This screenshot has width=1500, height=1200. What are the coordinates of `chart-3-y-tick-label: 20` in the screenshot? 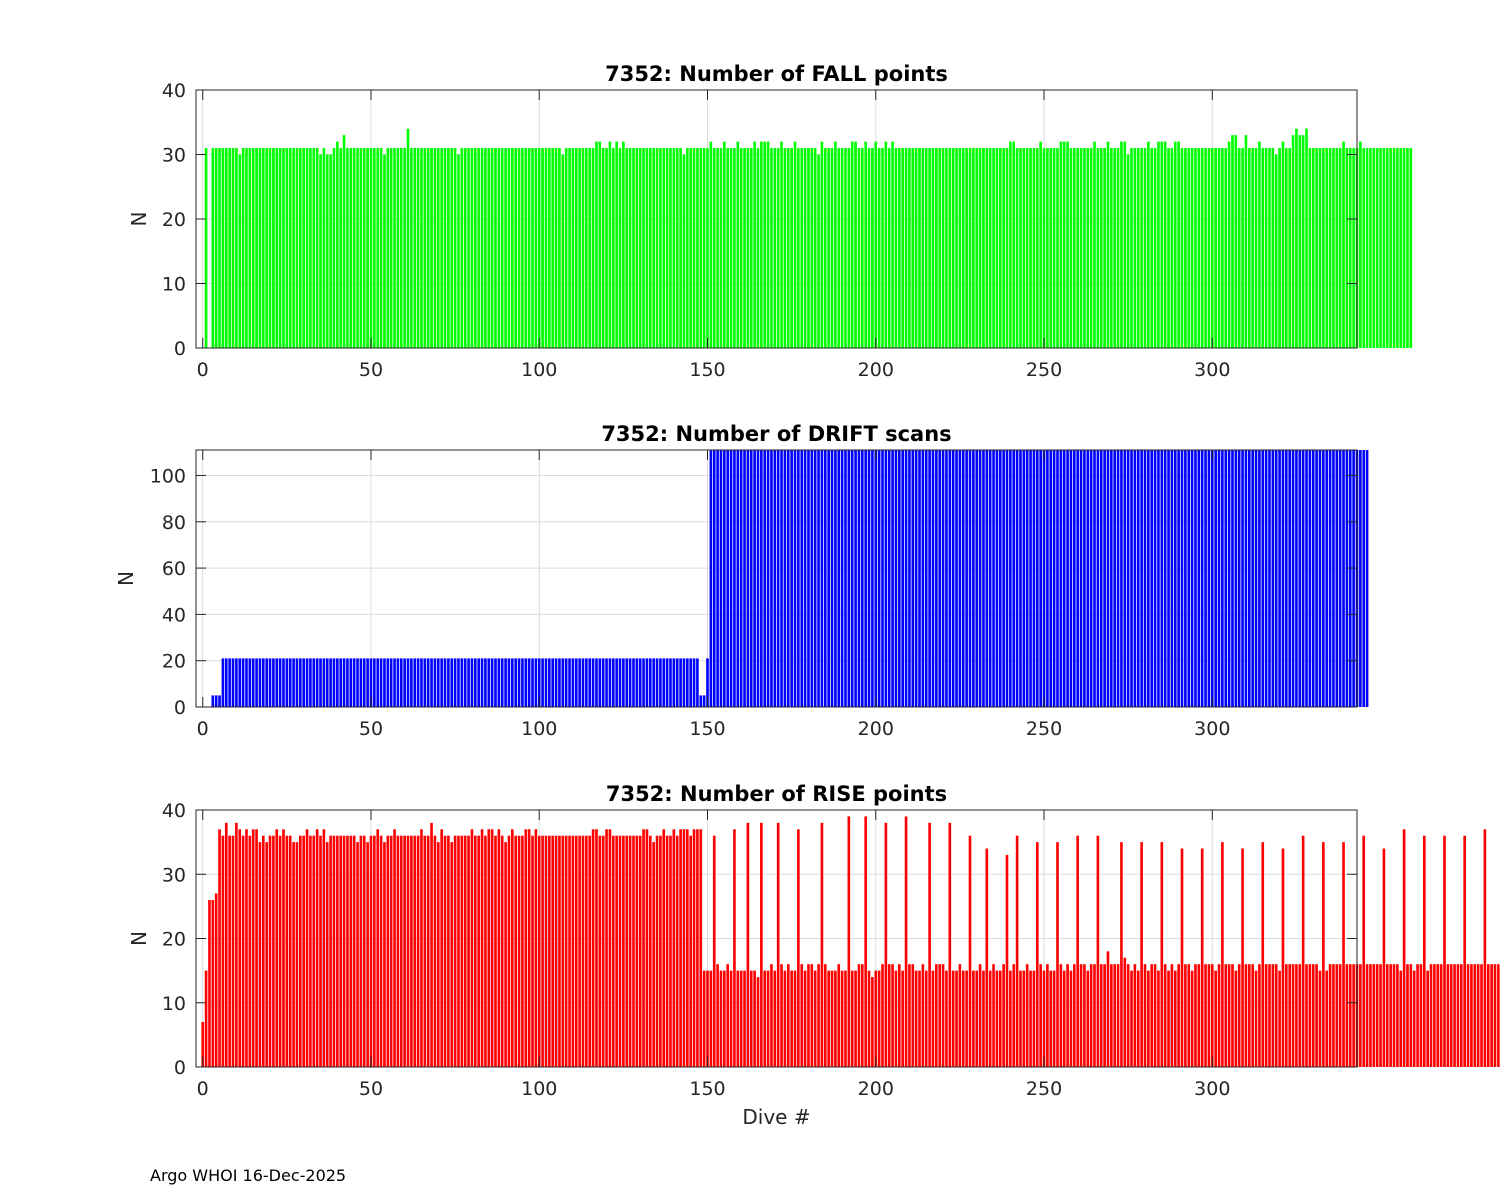 It's located at (174, 940).